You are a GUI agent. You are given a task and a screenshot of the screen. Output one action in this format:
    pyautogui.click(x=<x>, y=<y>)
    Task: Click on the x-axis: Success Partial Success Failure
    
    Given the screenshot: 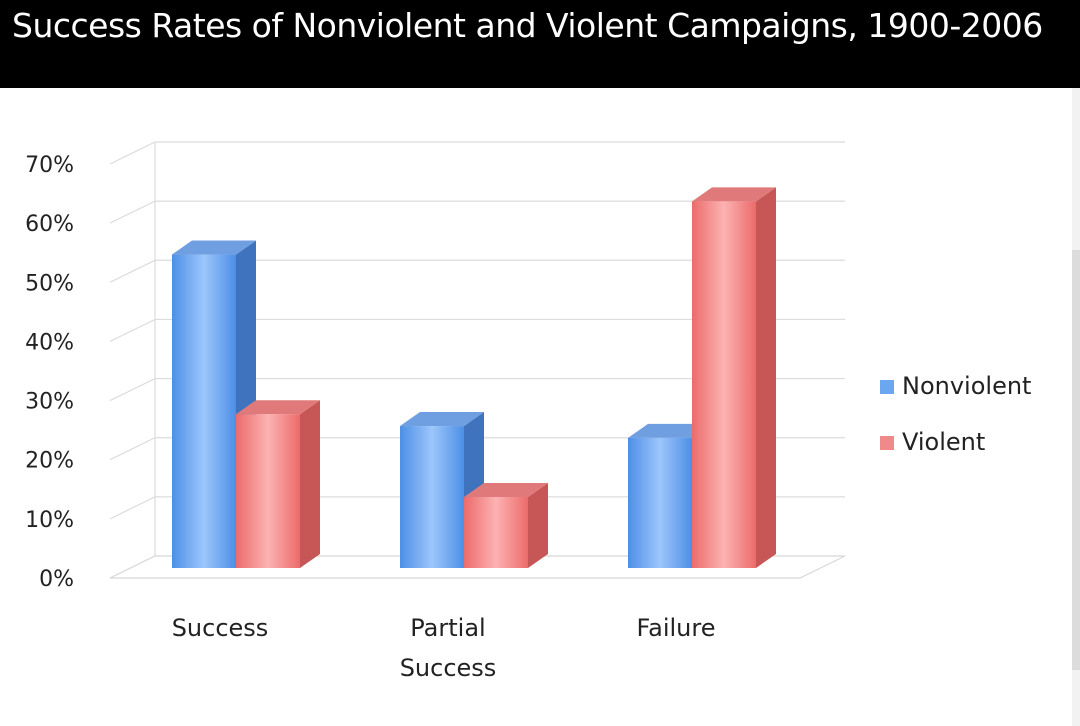 What is the action you would take?
    pyautogui.click(x=444, y=648)
    